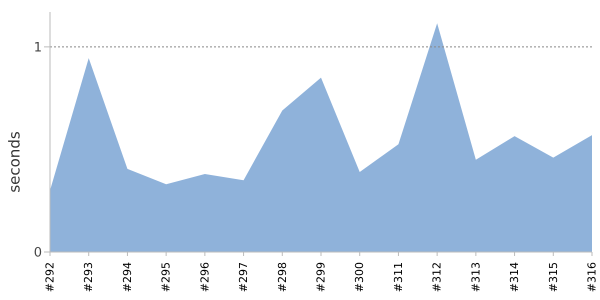 The width and height of the screenshot is (600, 300). Describe the element at coordinates (553, 277) in the screenshot. I see `x-tick-label: #315` at that location.